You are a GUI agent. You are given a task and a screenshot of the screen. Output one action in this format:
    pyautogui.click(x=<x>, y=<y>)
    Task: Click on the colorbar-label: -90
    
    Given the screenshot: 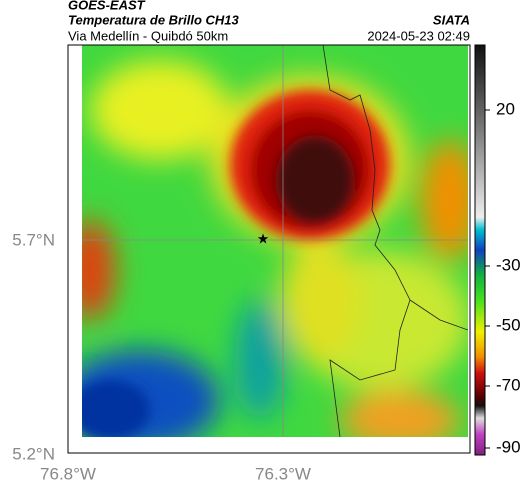 What is the action you would take?
    pyautogui.click(x=508, y=446)
    